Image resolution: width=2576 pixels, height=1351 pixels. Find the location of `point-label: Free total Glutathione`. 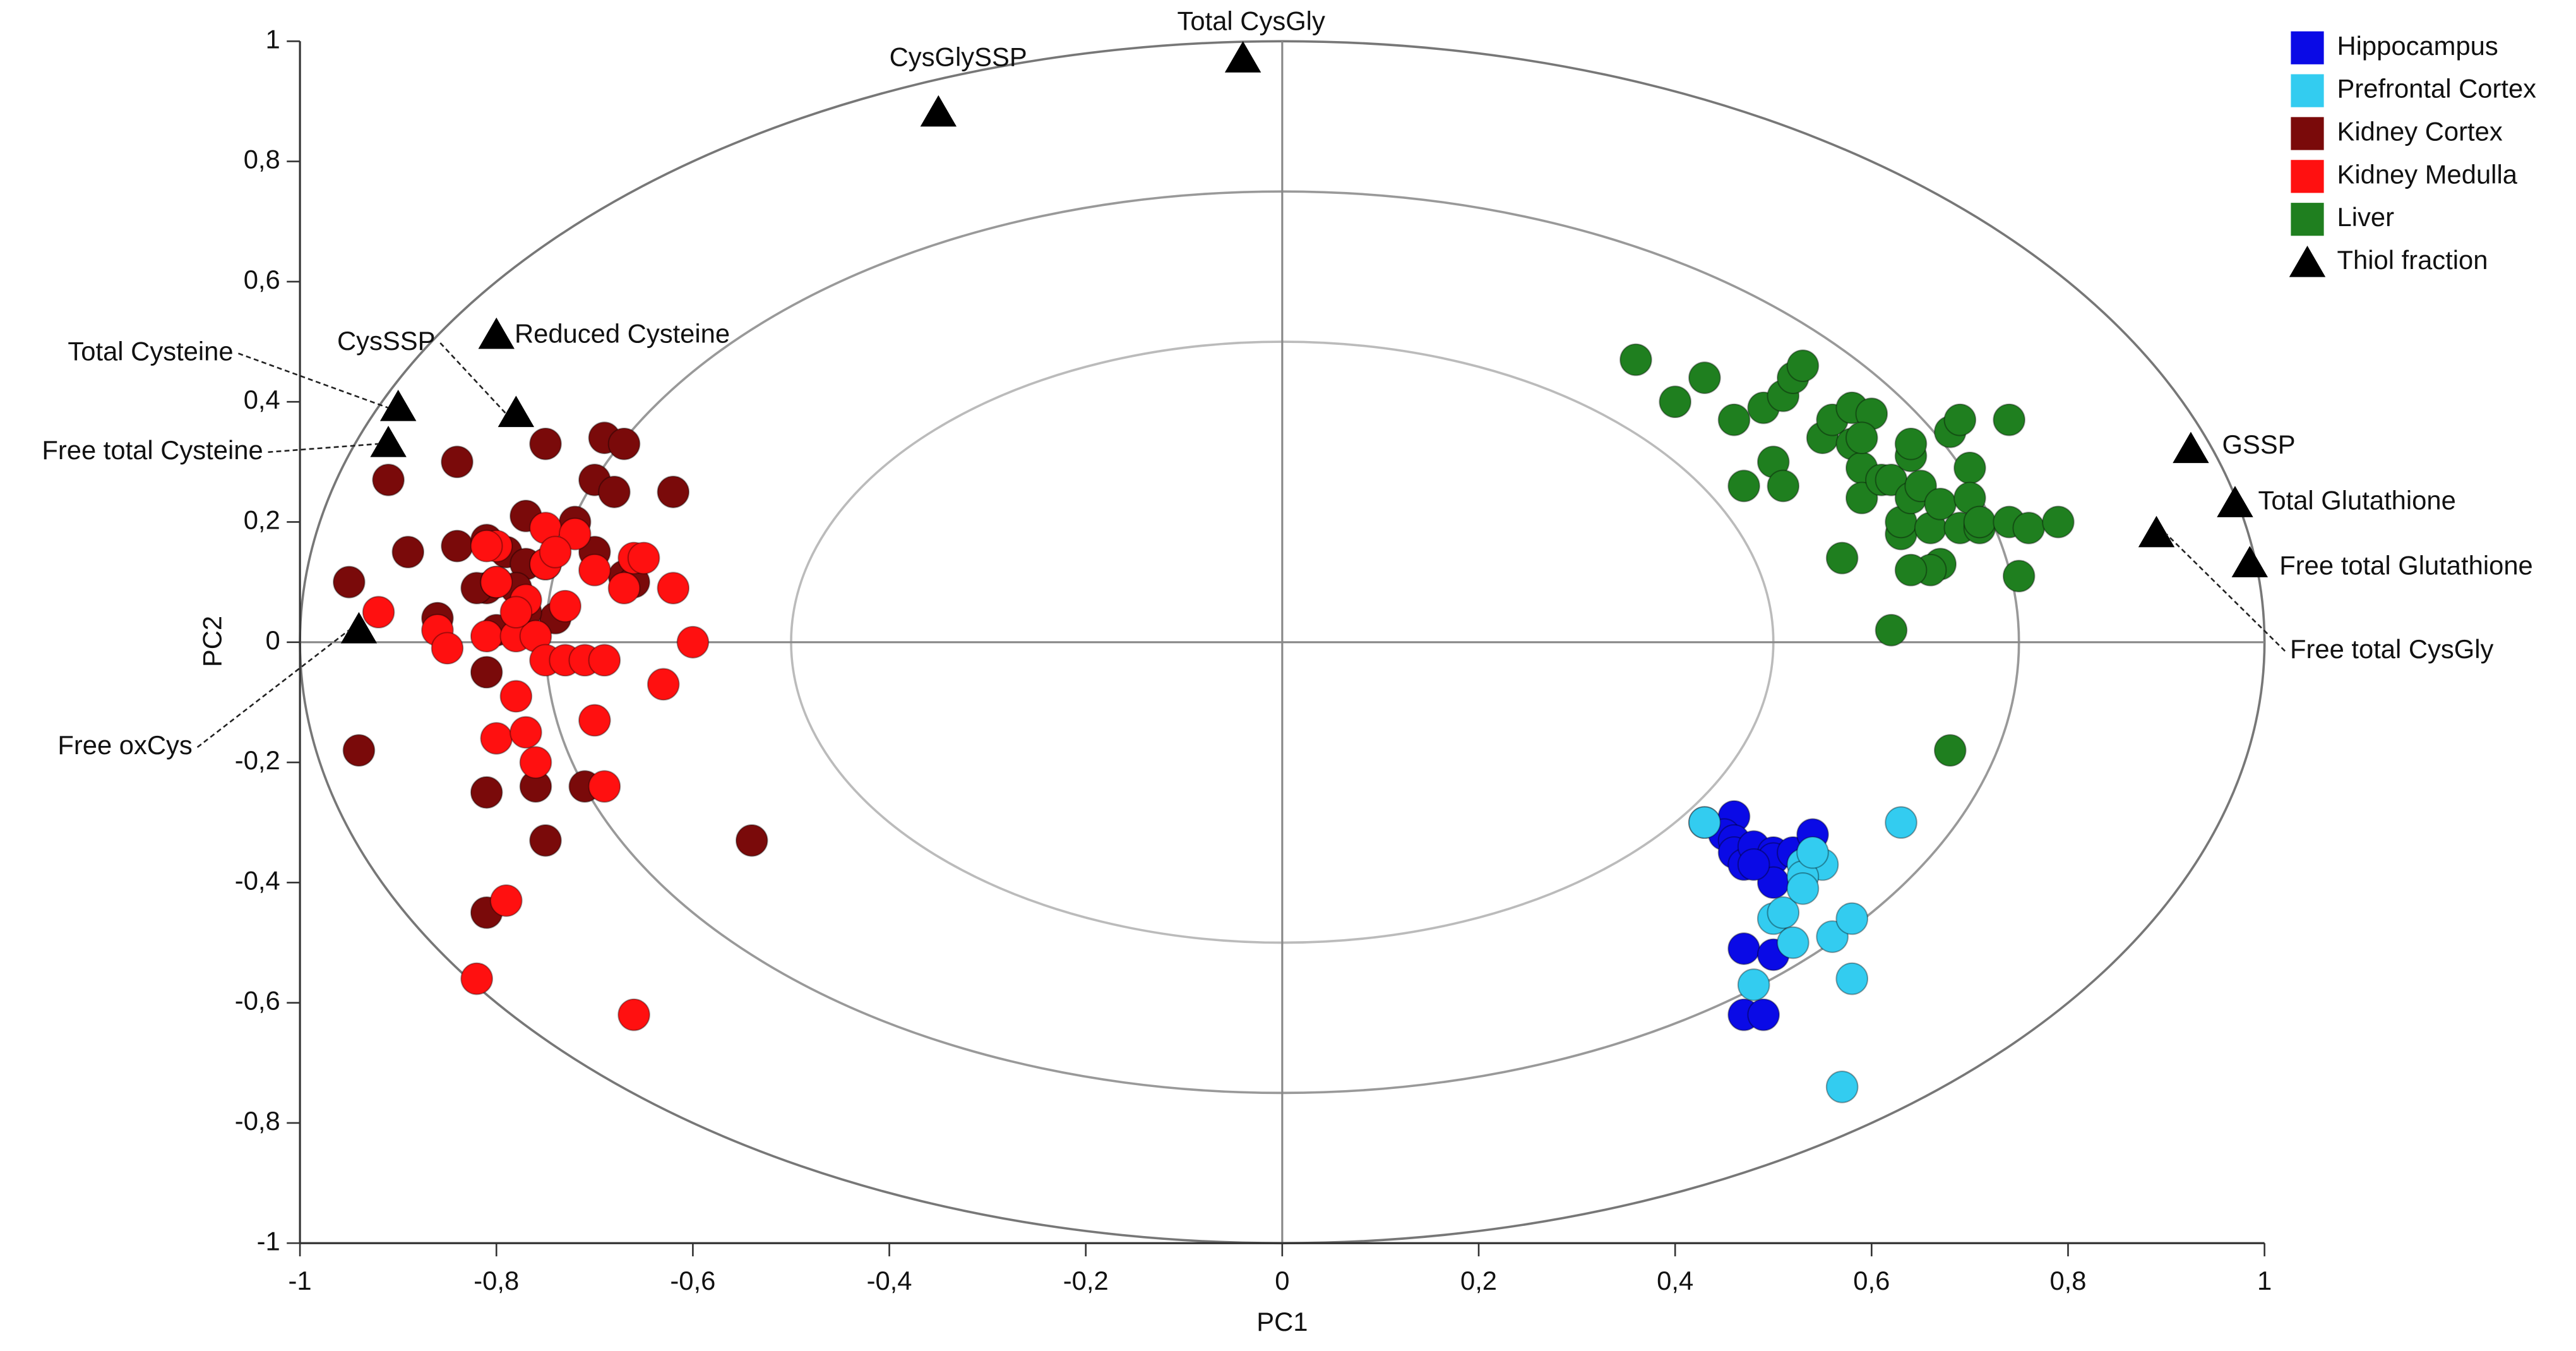

point-label: Free total Glutathione is located at coordinates (2406, 565).